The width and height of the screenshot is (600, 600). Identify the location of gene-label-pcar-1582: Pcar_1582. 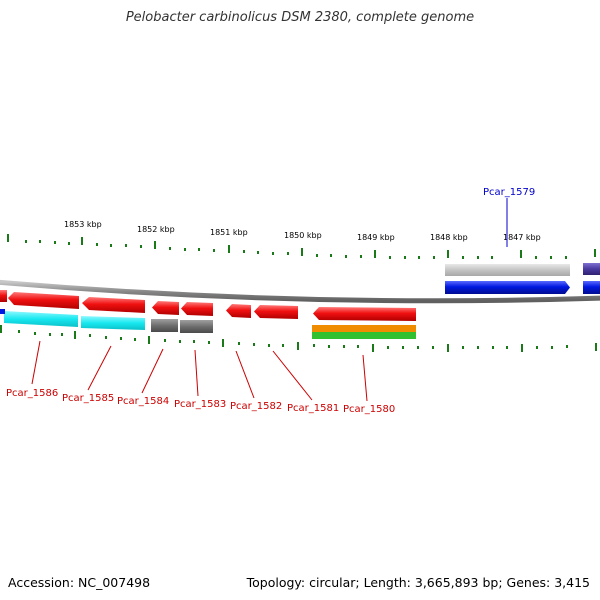
(256, 406).